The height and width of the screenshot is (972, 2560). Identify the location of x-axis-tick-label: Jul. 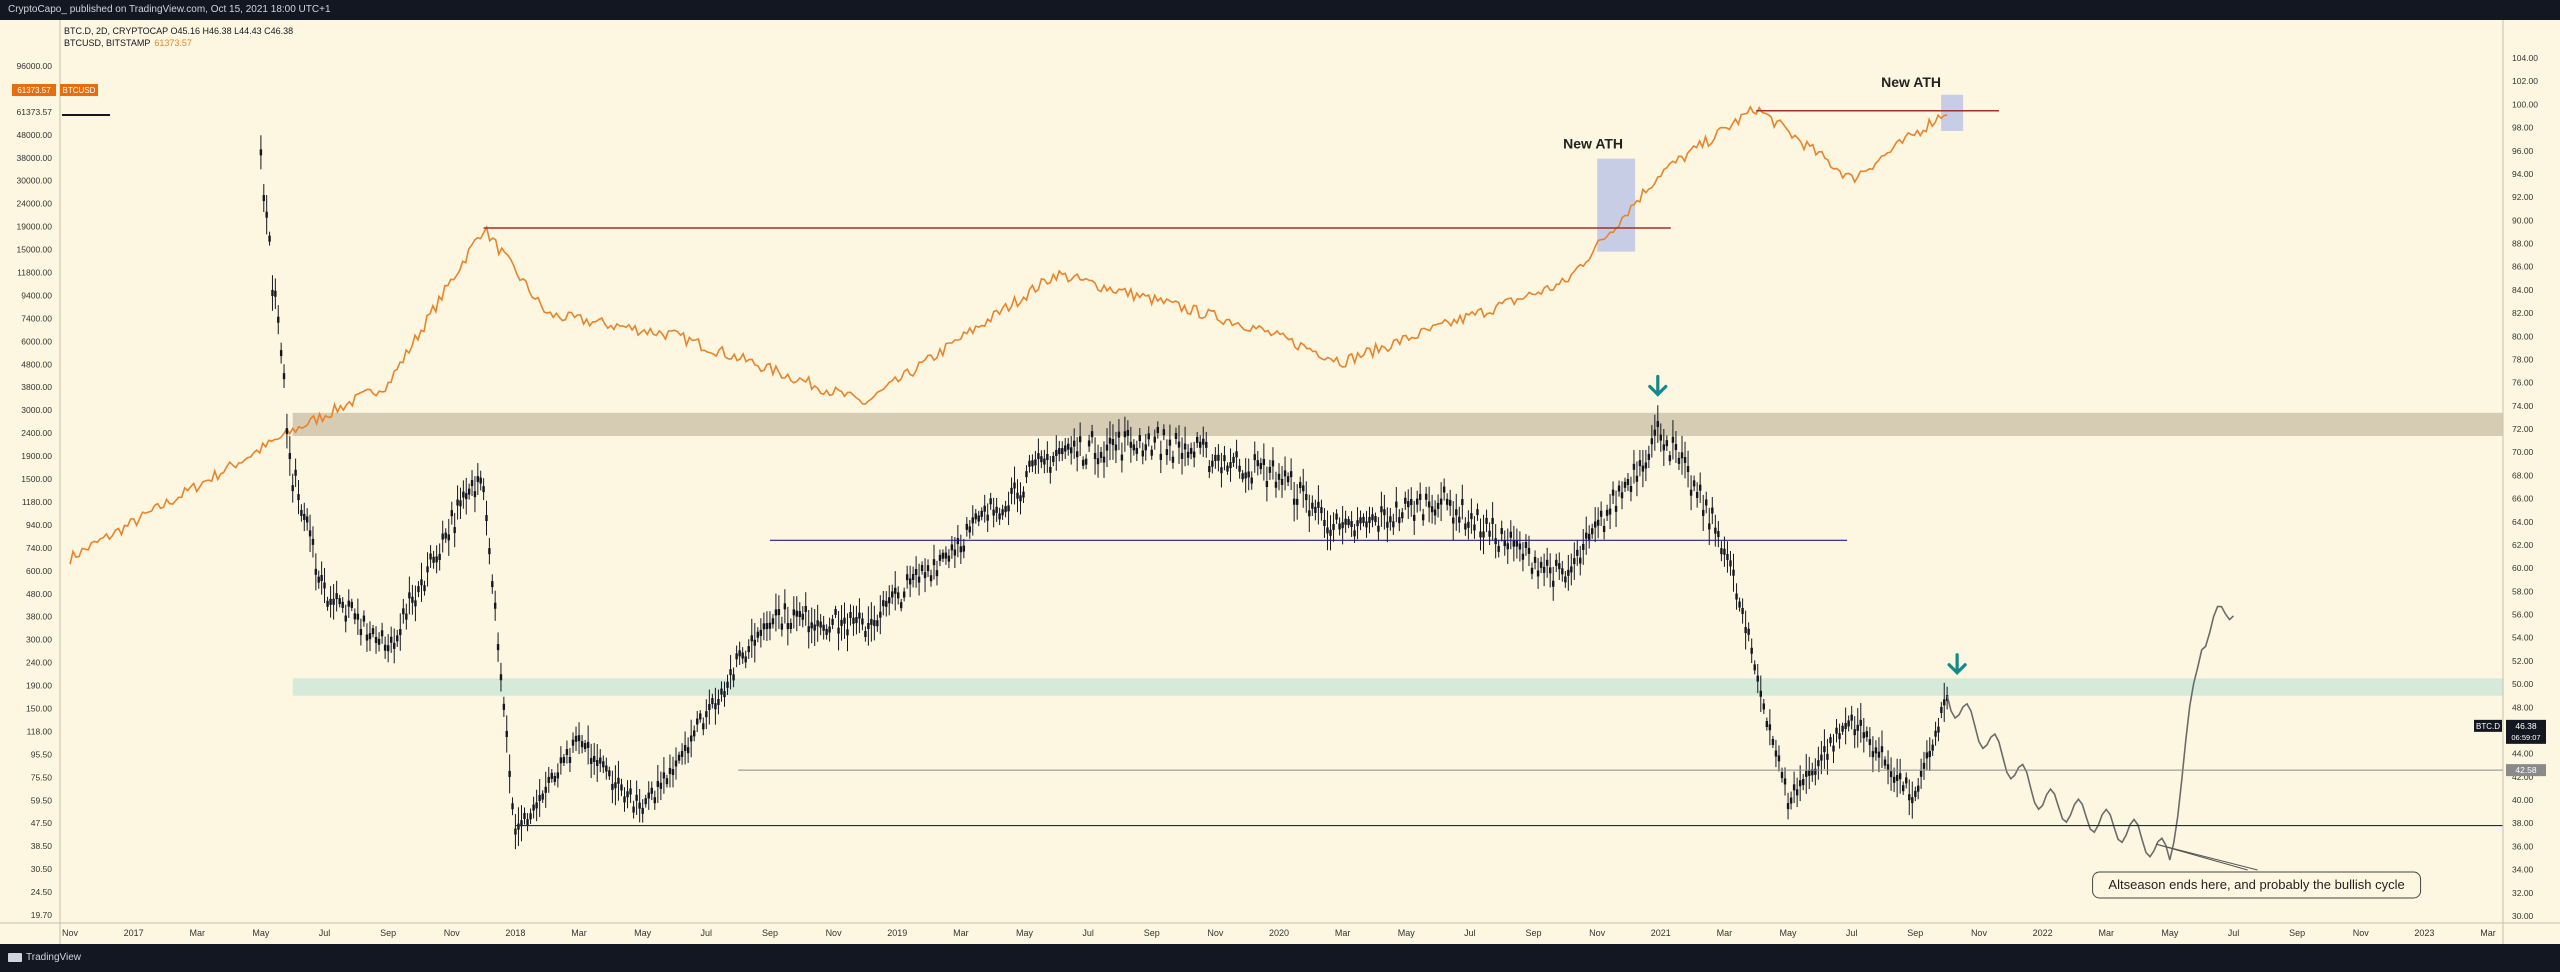
(1852, 933).